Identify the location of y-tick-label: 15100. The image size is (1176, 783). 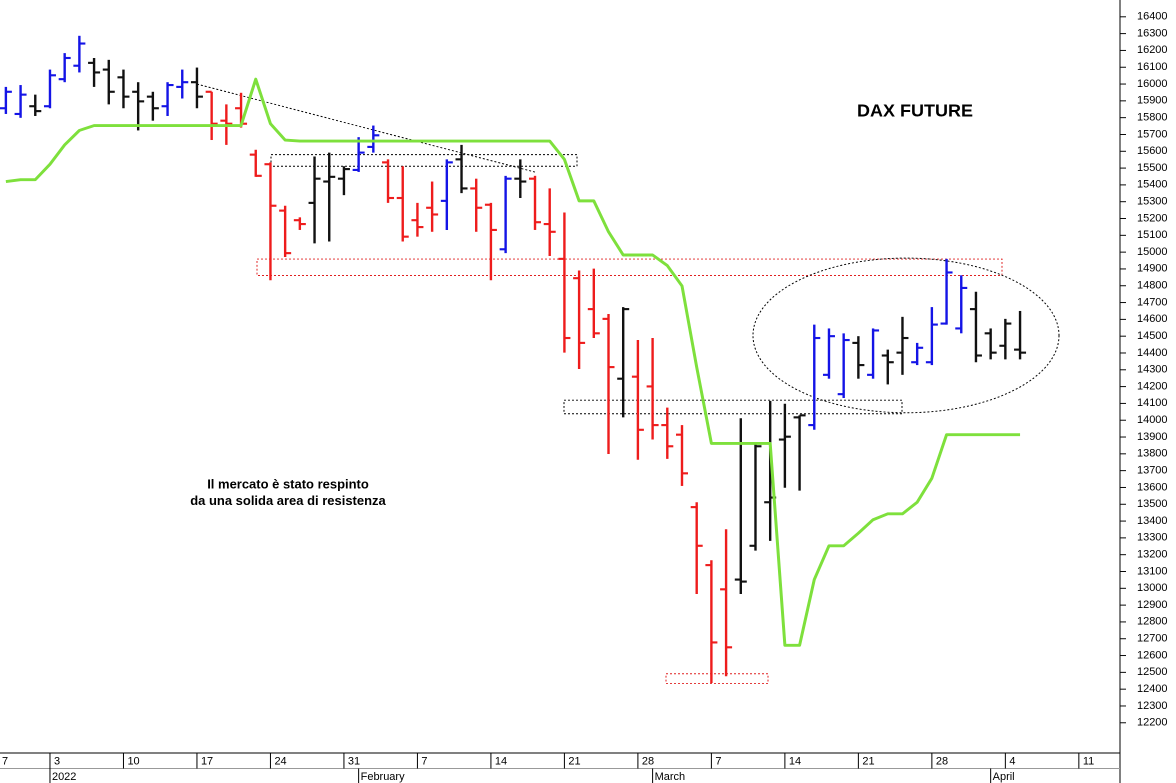
(1152, 235).